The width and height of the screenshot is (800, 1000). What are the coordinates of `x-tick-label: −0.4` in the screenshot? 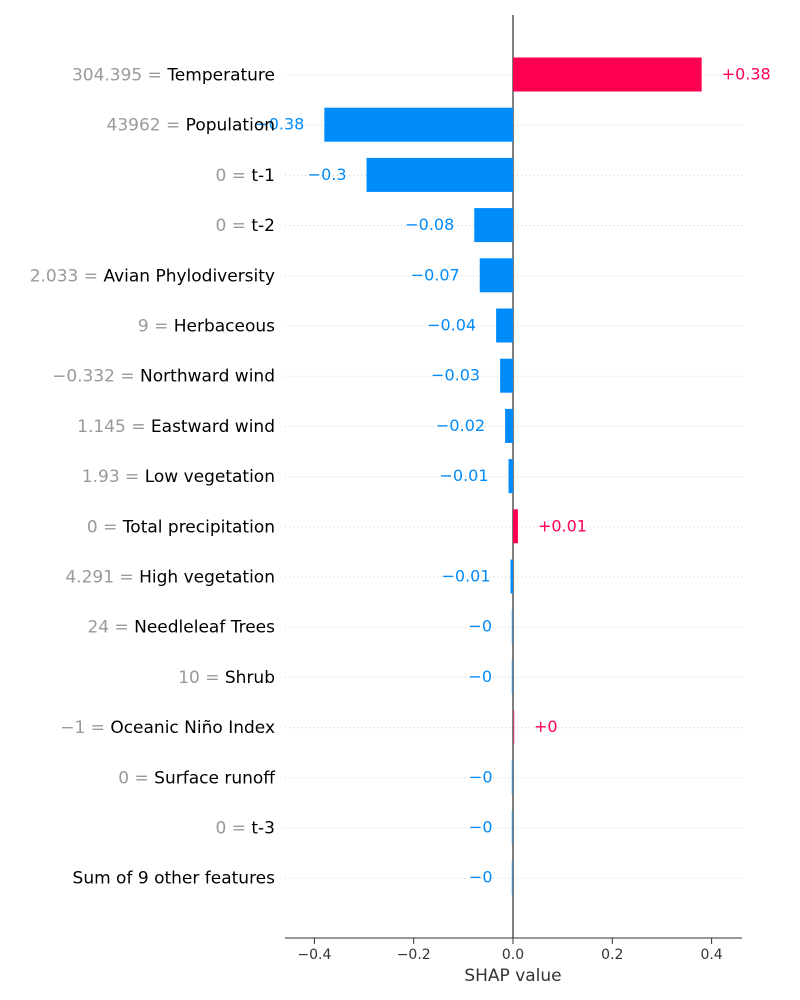 It's located at (314, 955).